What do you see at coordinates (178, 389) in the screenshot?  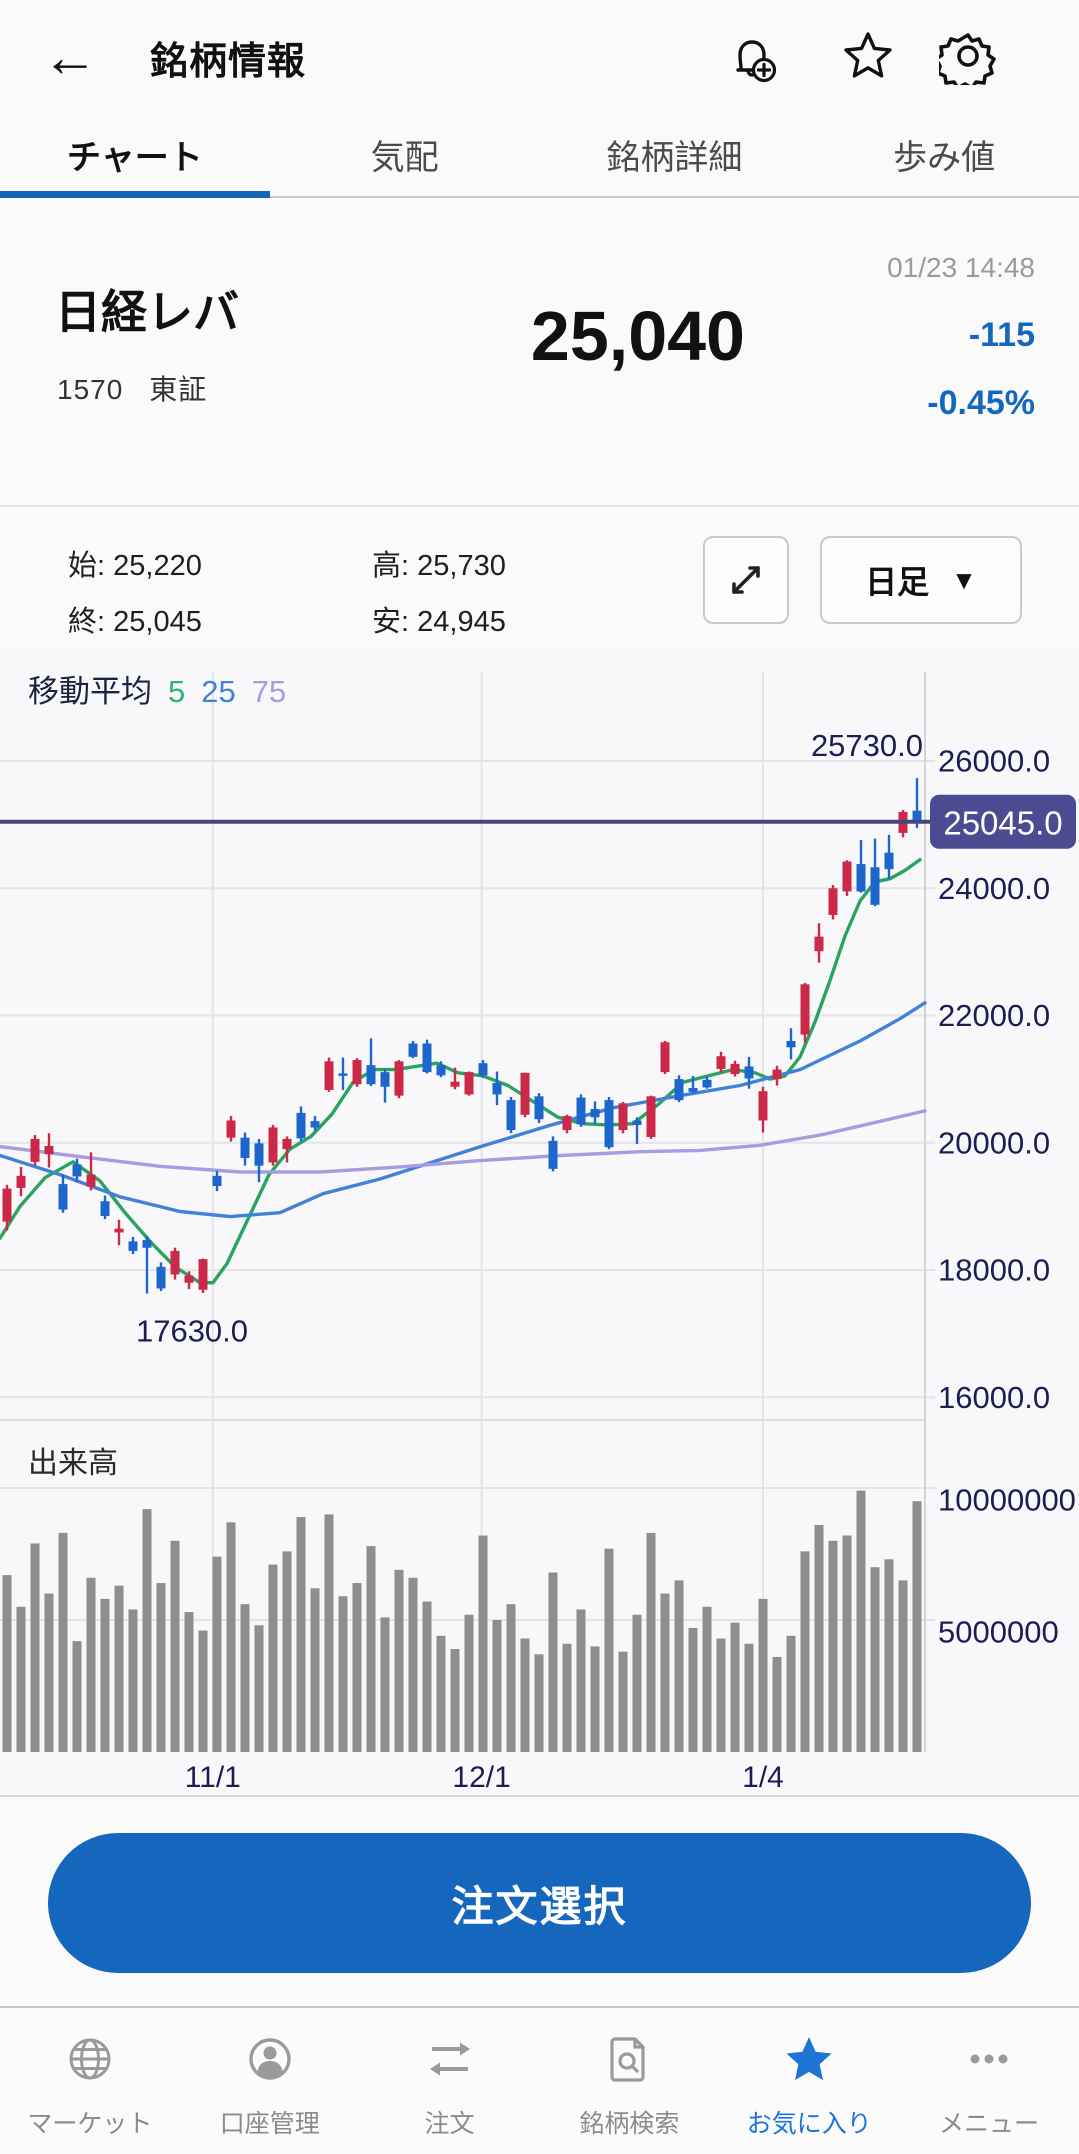 I see `stock-exchange: 東証` at bounding box center [178, 389].